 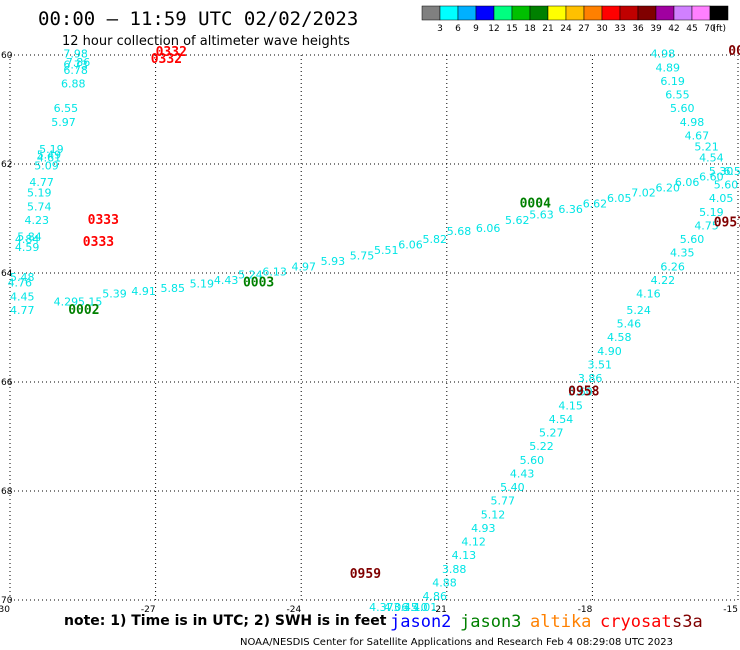 I want to click on swh-value: 5.09, so click(x=46, y=165).